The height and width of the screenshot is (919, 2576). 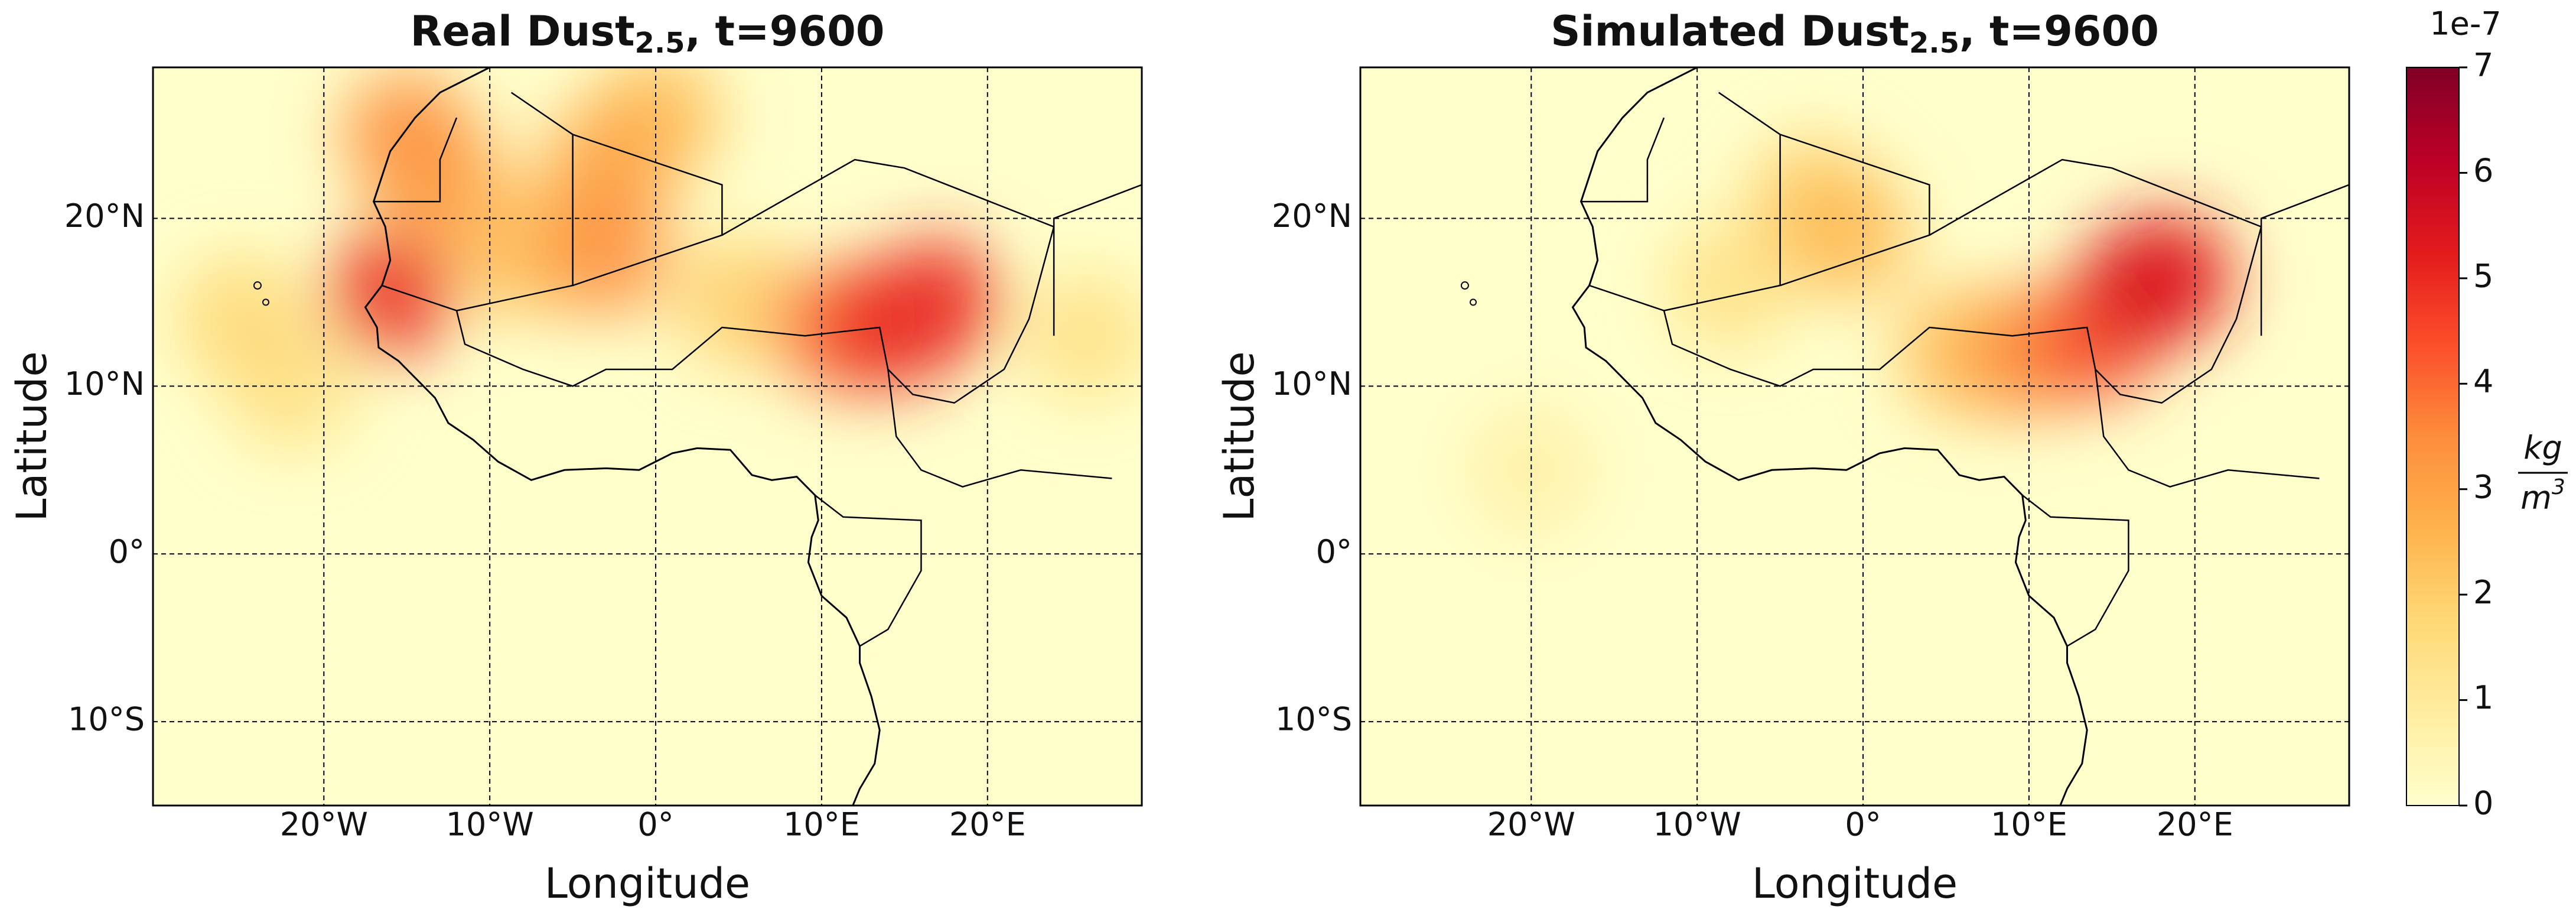 I want to click on title-text: Real Dust, so click(x=523, y=31).